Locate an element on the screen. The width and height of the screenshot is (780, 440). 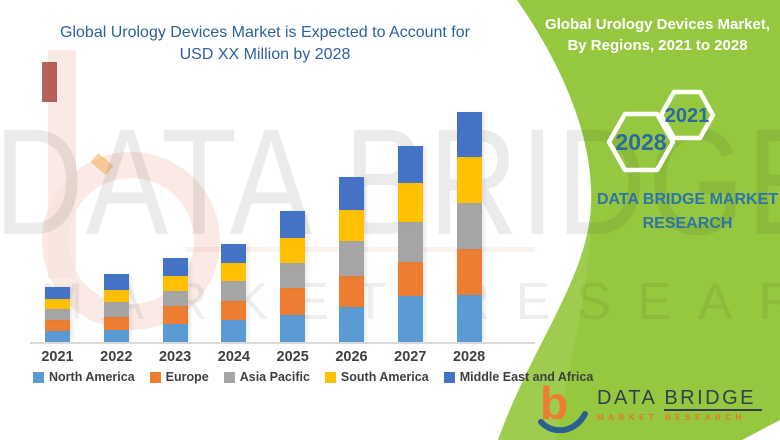
svg-text: b is located at coordinates (554, 405).